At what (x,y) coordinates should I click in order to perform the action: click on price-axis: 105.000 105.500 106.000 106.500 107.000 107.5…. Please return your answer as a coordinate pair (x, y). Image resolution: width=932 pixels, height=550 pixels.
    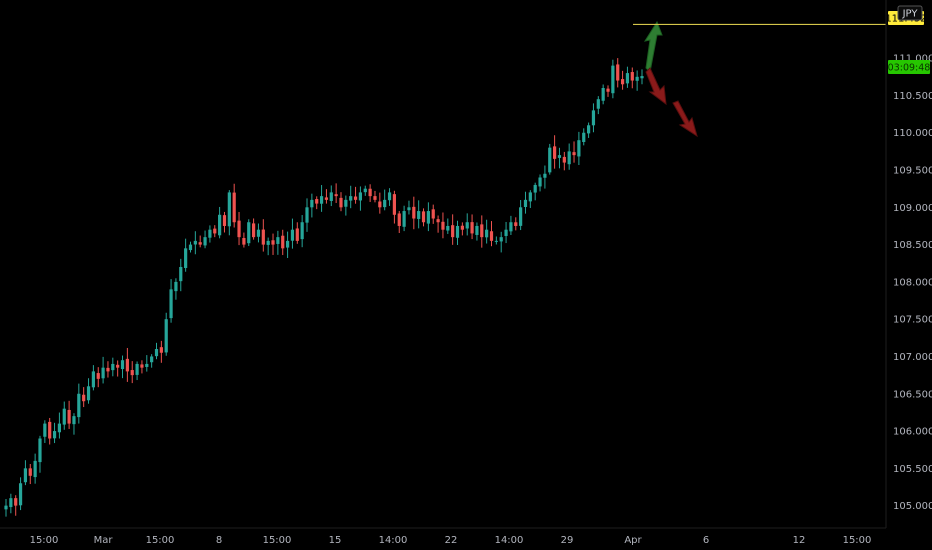
    Looking at the image, I should click on (912, 283).